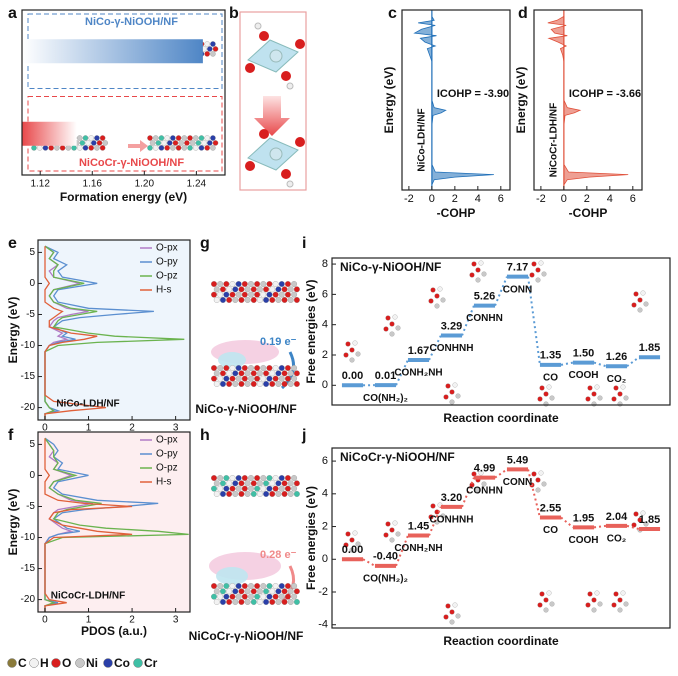  Describe the element at coordinates (649, 348) in the screenshot. I see `value-label: 1.85` at that location.